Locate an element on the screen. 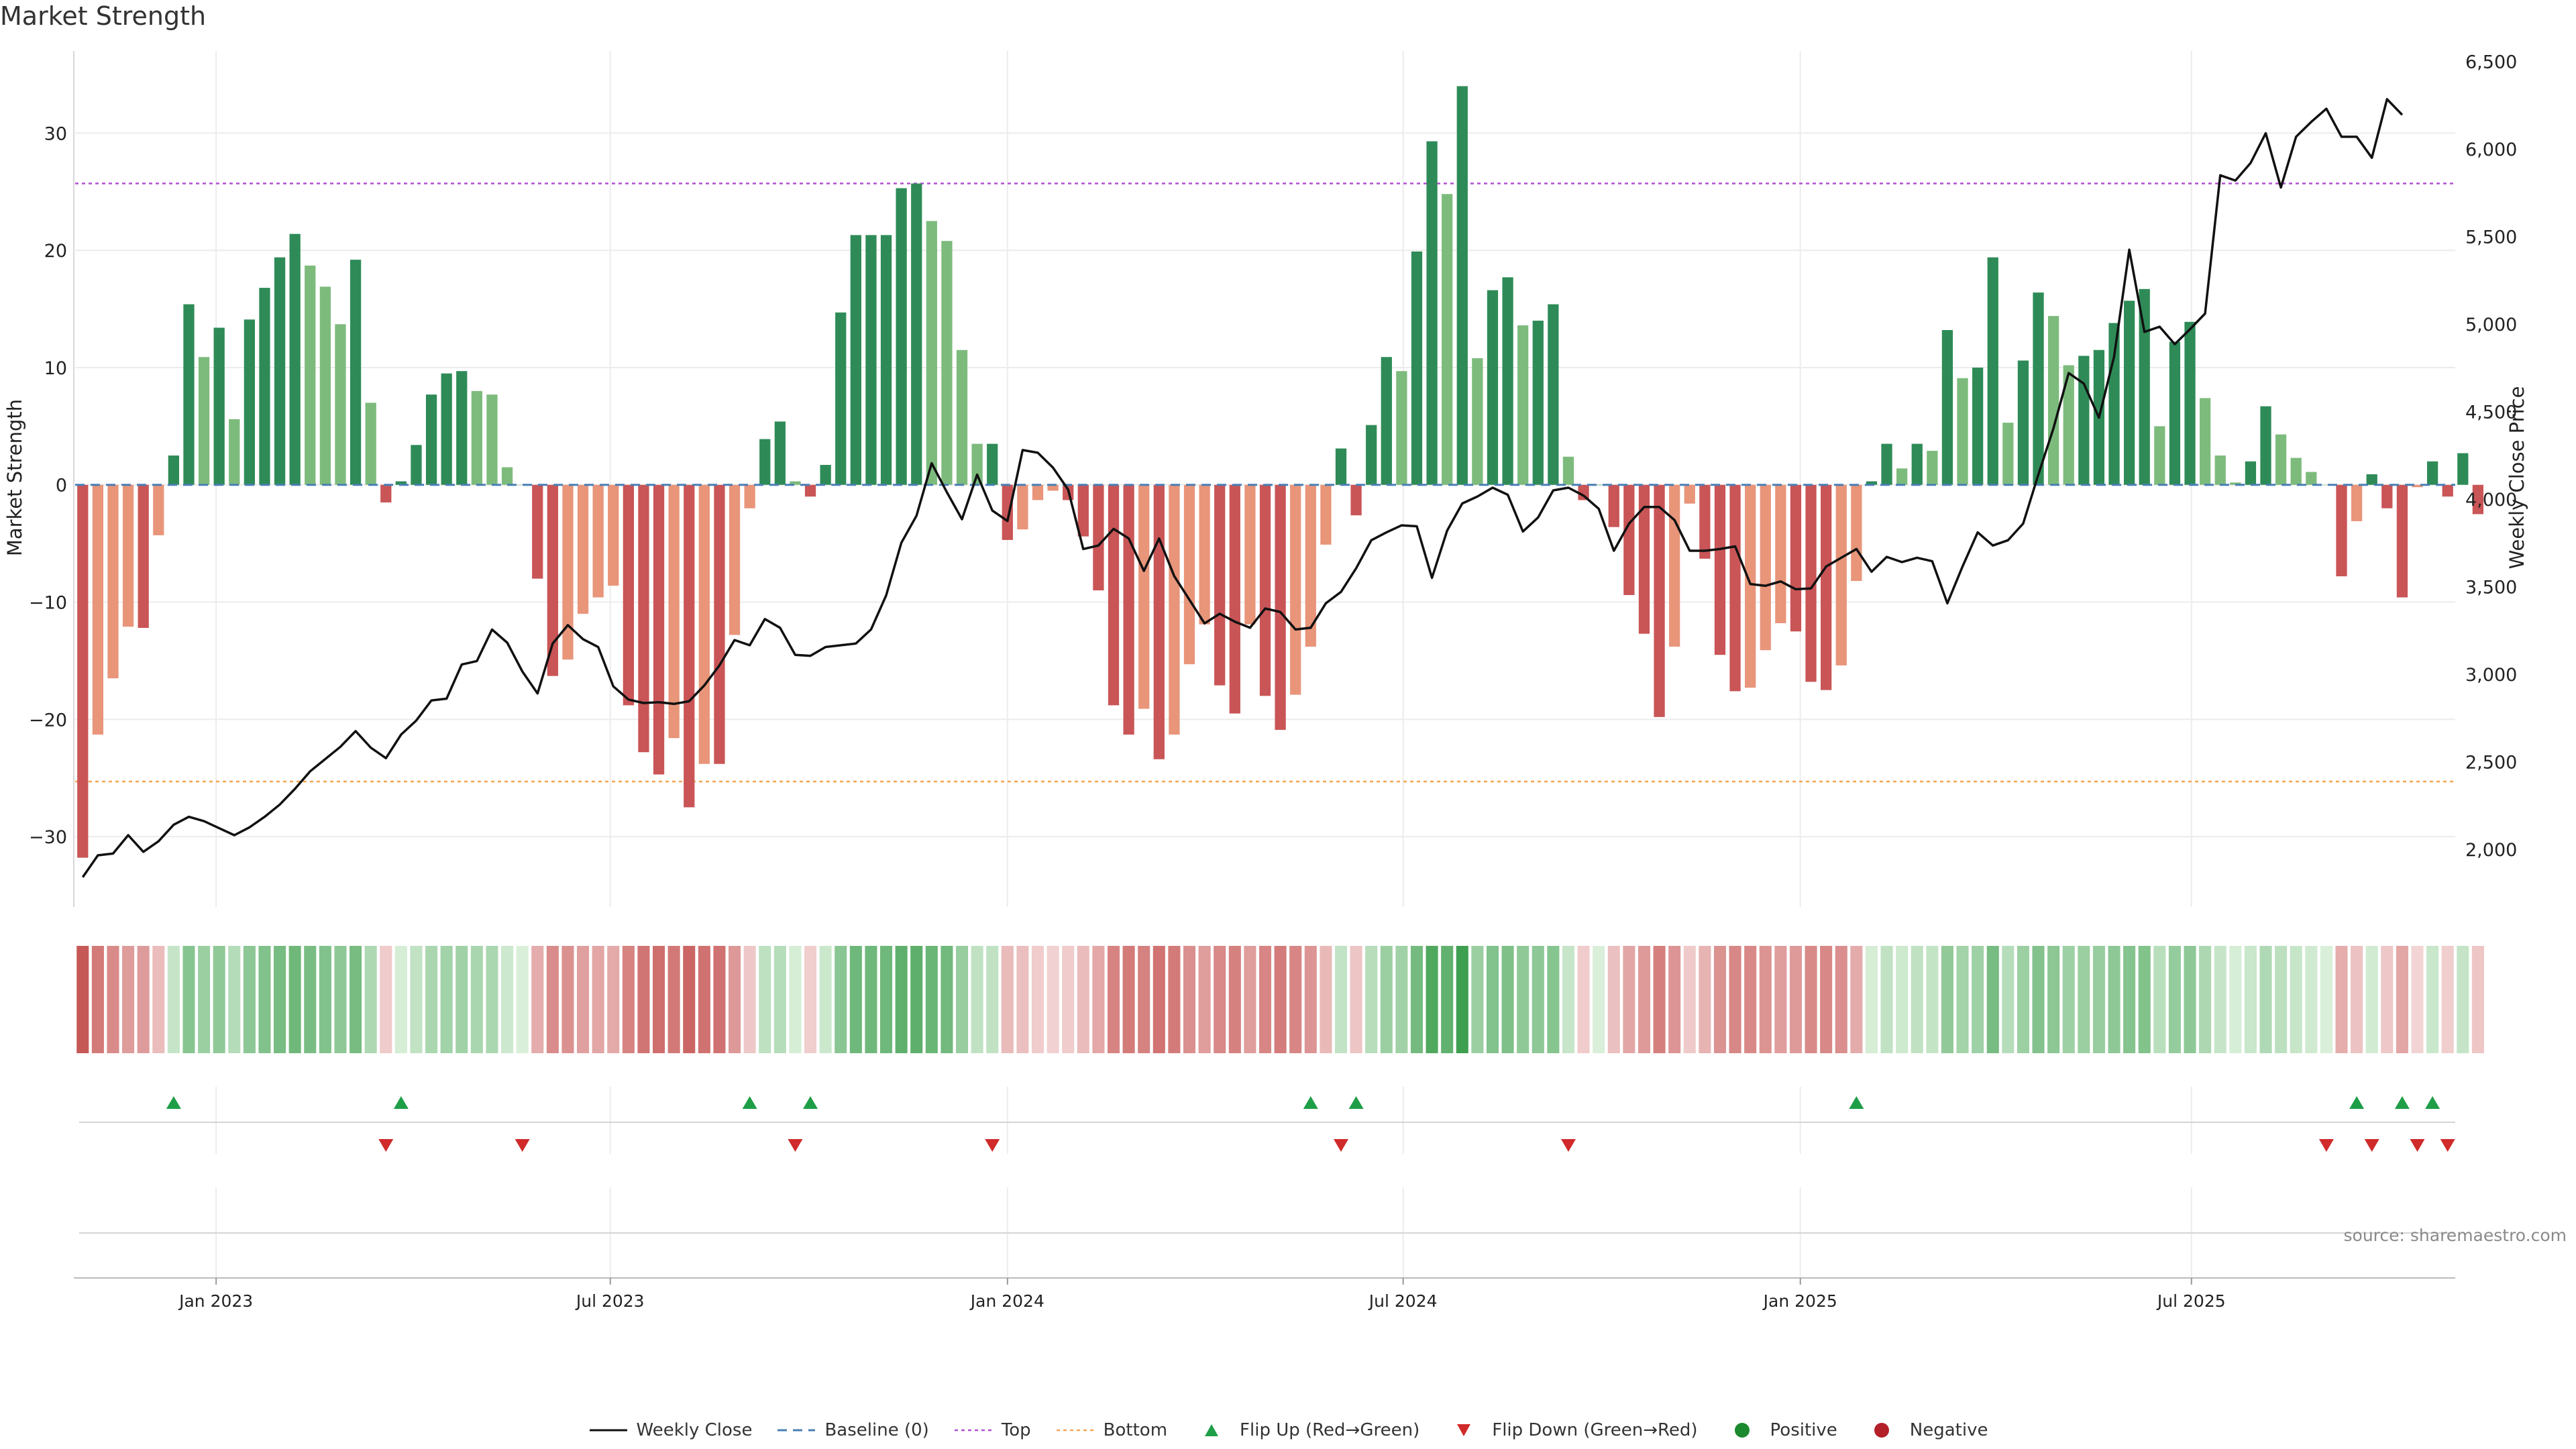 This screenshot has width=2576, height=1449. heat-strip is located at coordinates (1280, 999).